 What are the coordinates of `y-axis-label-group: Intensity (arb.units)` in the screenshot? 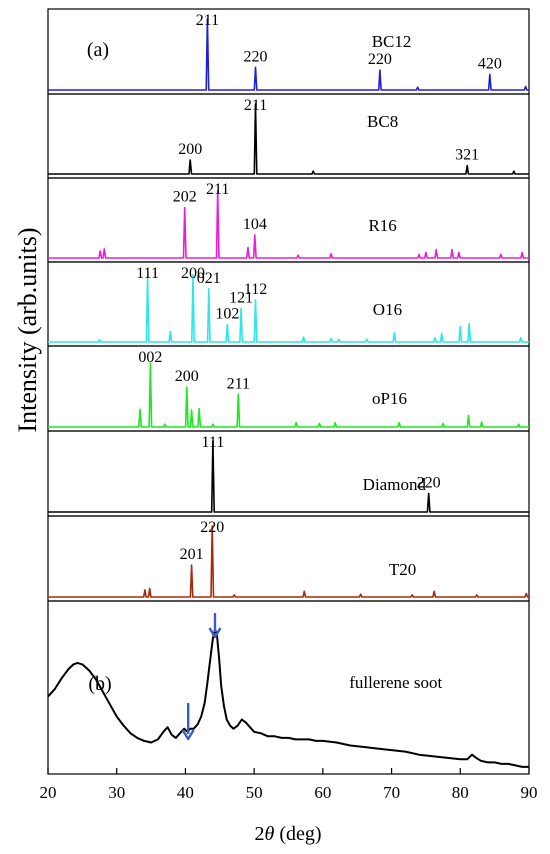 It's located at (27, 329).